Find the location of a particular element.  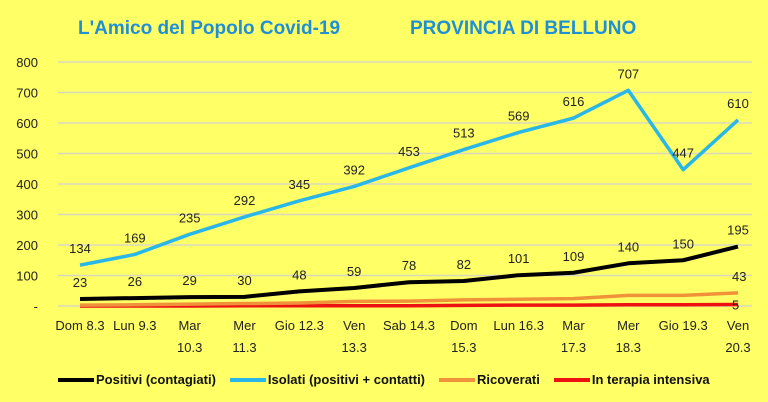

data-label: 169 is located at coordinates (135, 237).